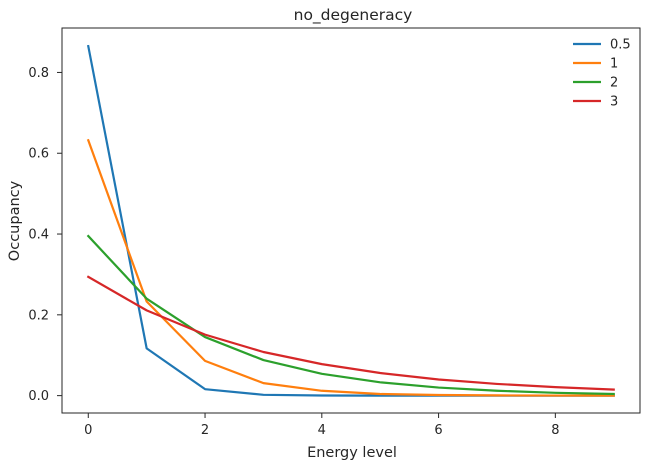 The width and height of the screenshot is (648, 471). What do you see at coordinates (38, 235) in the screenshot?
I see `y-tick-label: 0.4` at bounding box center [38, 235].